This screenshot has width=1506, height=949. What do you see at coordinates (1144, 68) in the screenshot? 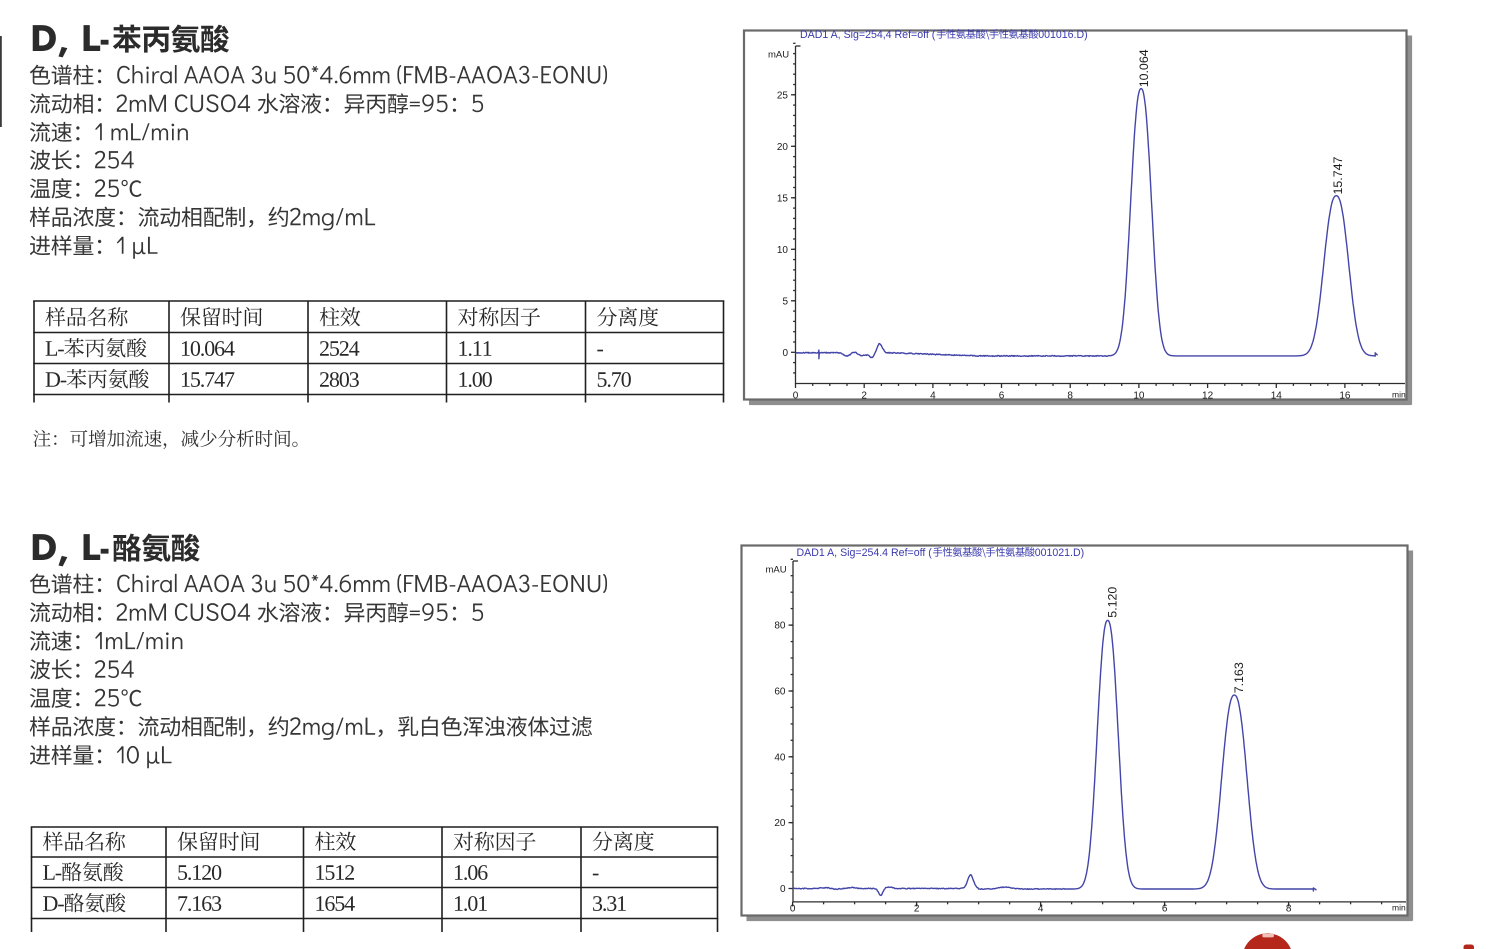
I see `svg-text: 10.064` at bounding box center [1144, 68].